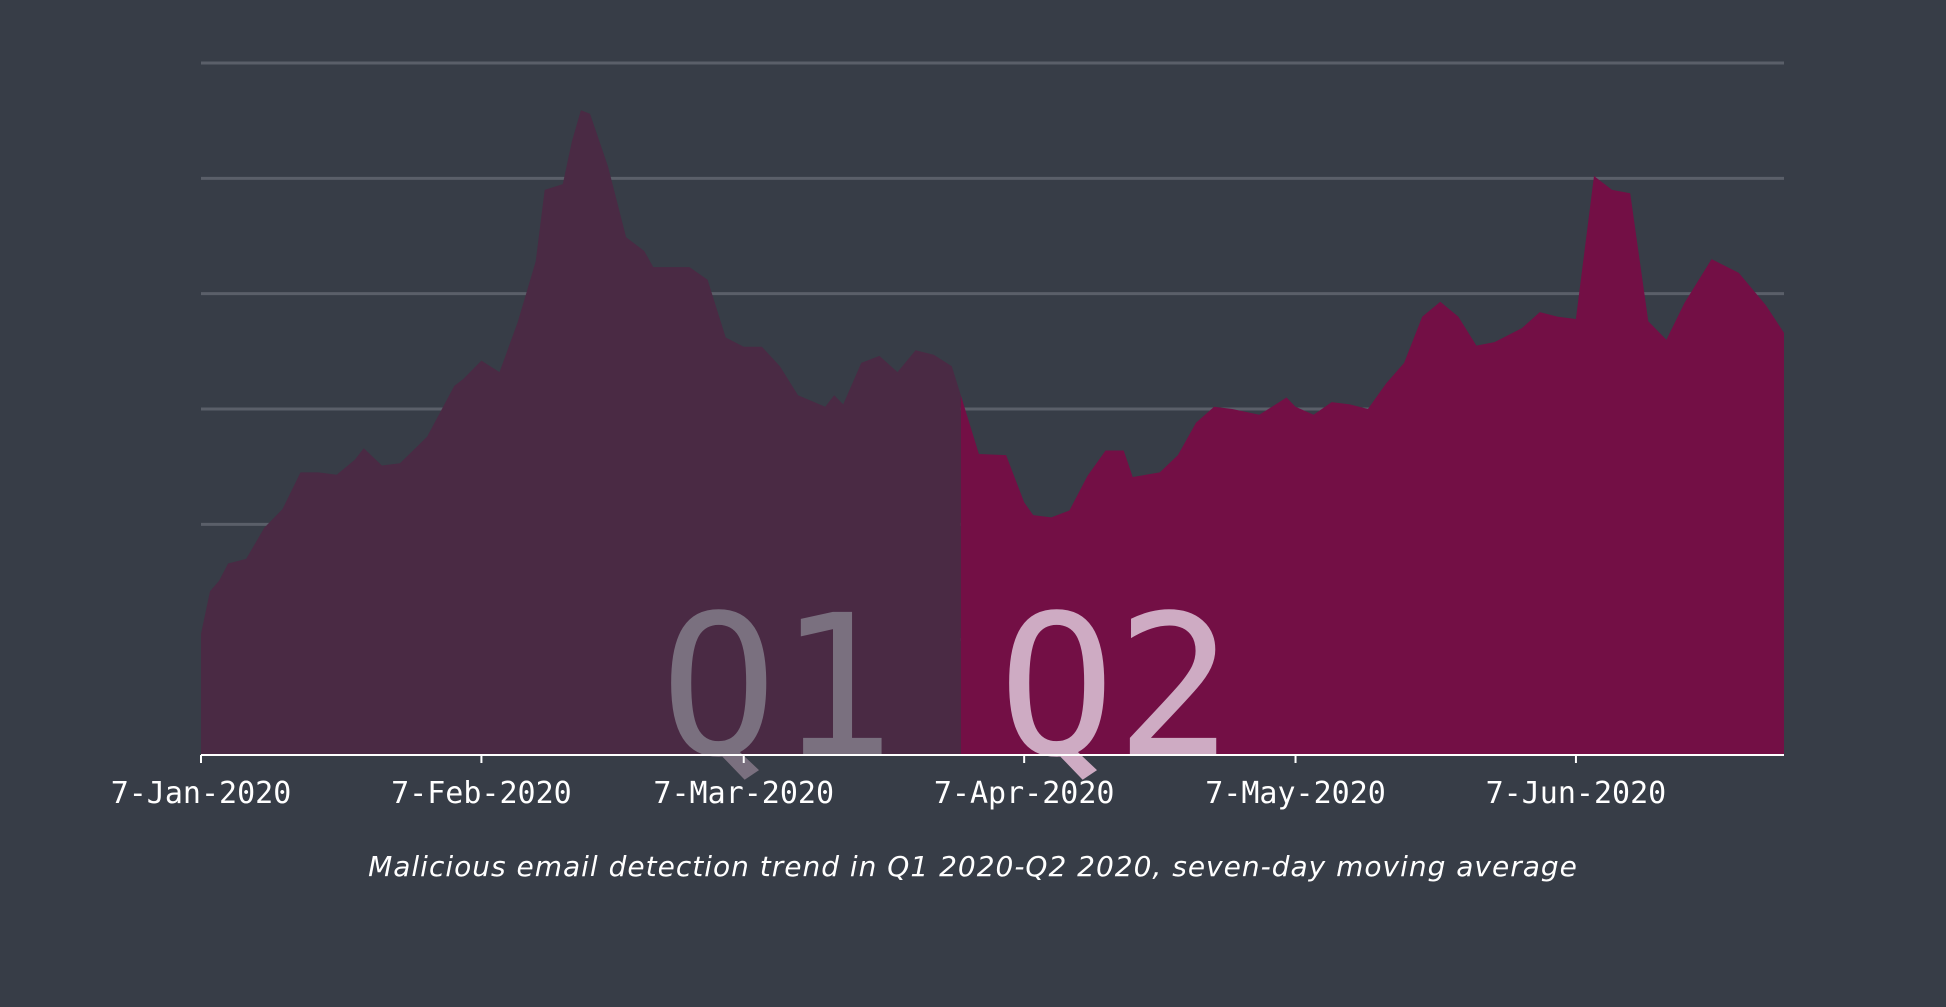 Image resolution: width=1946 pixels, height=1007 pixels. Describe the element at coordinates (1115, 686) in the screenshot. I see `quarter-label-q2: Q2` at that location.